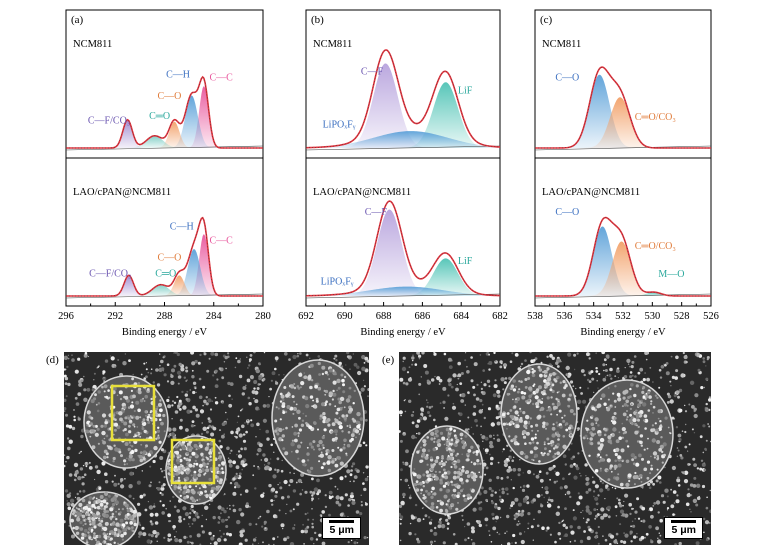 The height and width of the screenshot is (553, 780). Describe the element at coordinates (372, 72) in the screenshot. I see `component-label: C—F` at that location.